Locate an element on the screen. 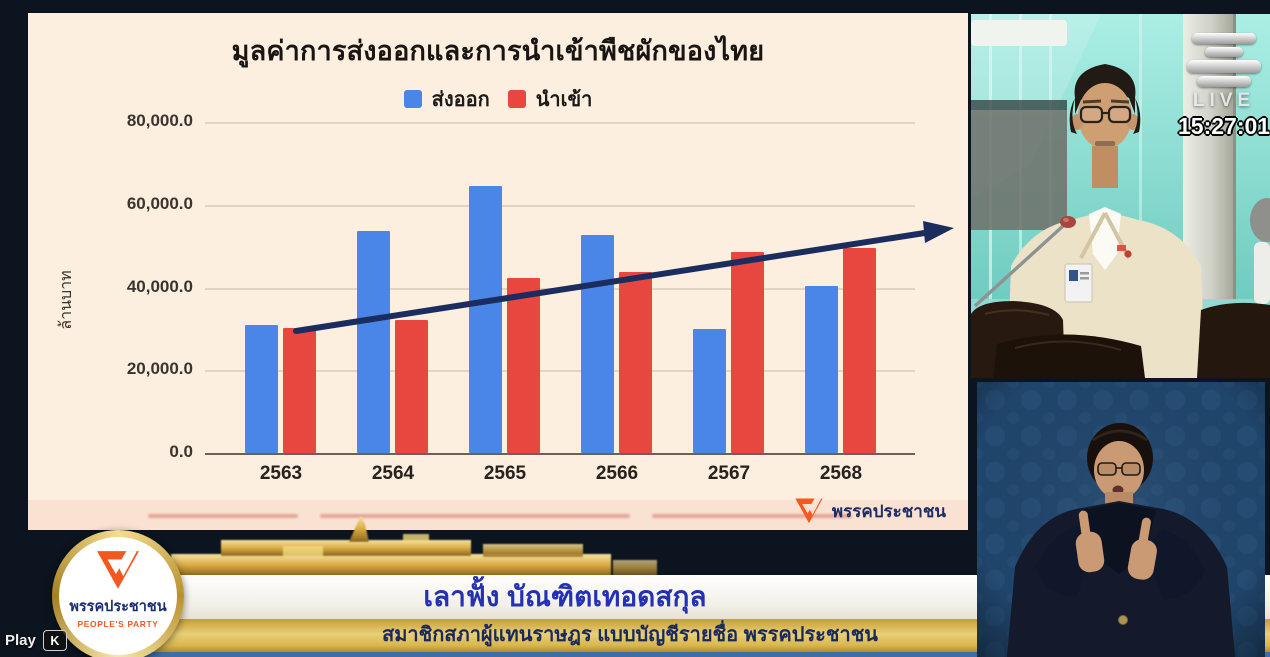  parliament-video is located at coordinates (1120, 196).